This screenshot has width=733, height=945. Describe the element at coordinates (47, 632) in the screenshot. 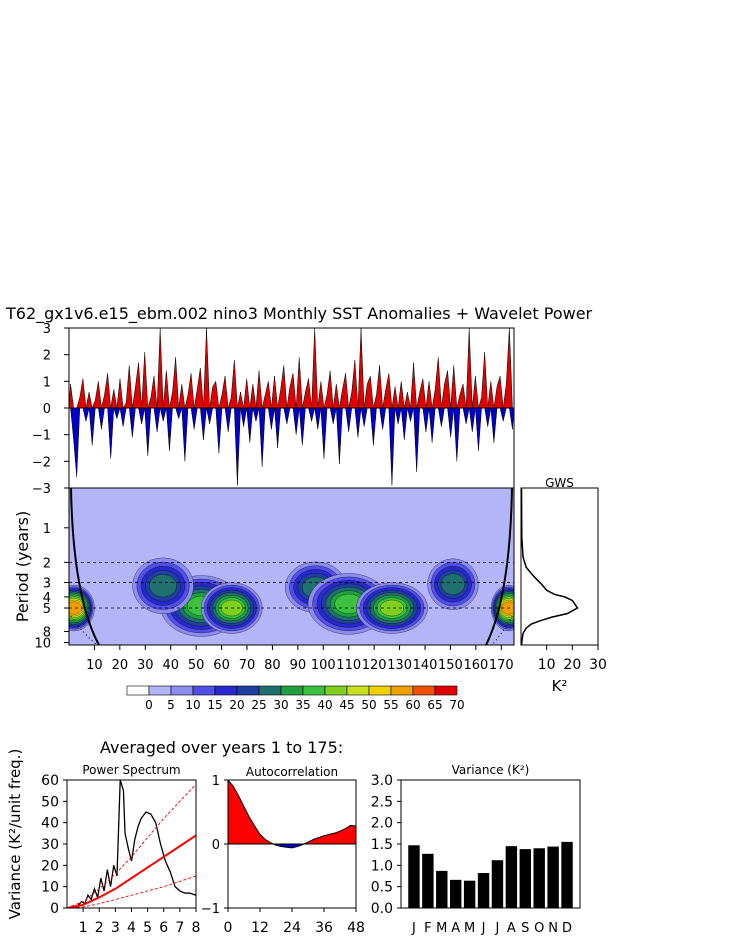

I see `y-tick-label: 8` at that location.